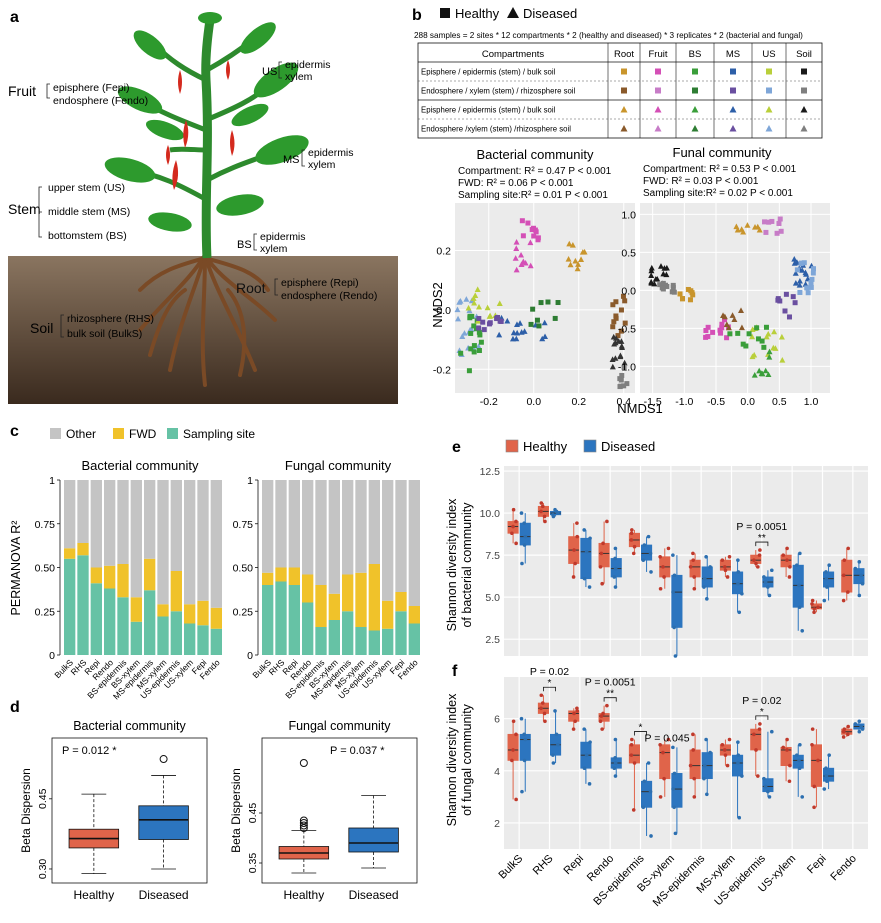 This screenshot has height=923, width=881. I want to click on root-system, so click(207, 320).